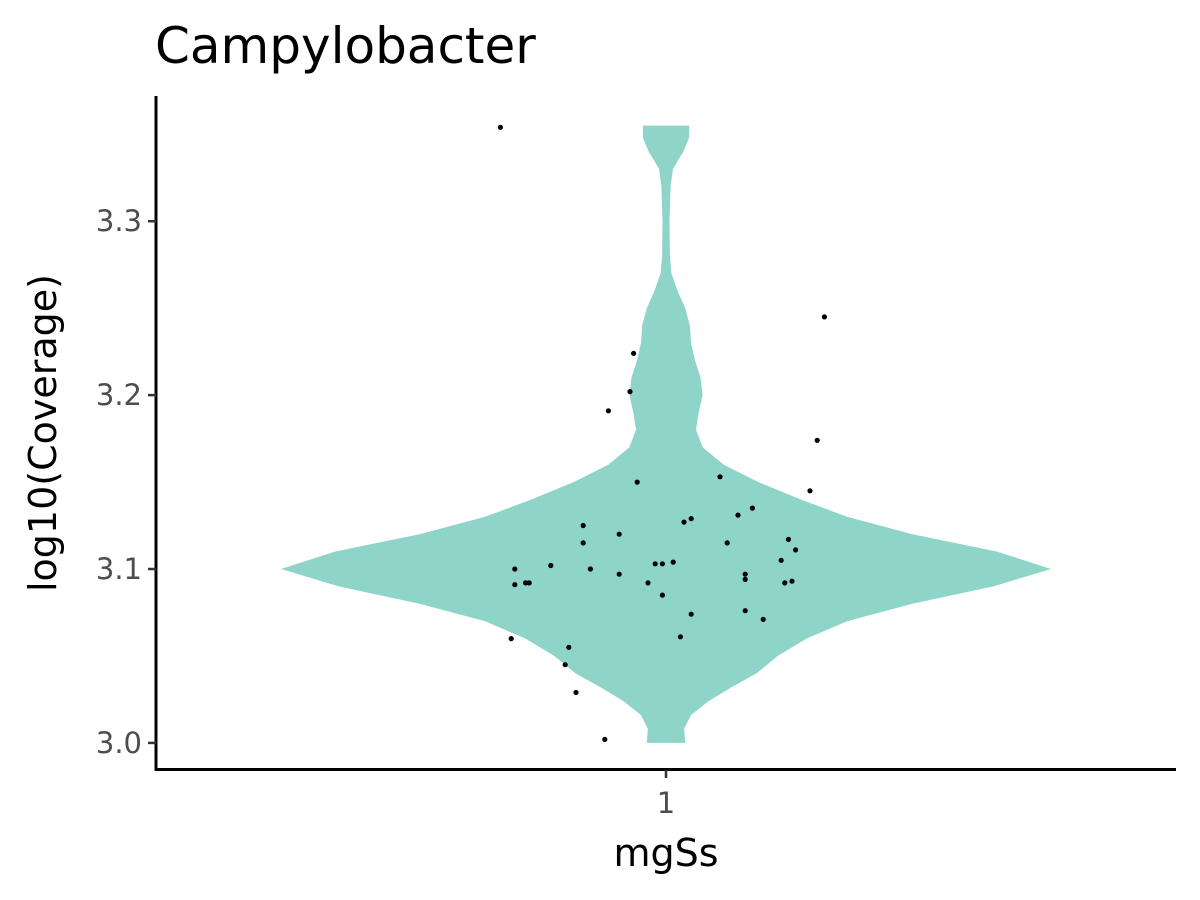 This screenshot has height=900, width=1200. What do you see at coordinates (119, 569) in the screenshot?
I see `y-tick-label: 3.1` at bounding box center [119, 569].